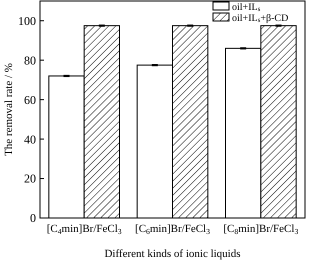 The image size is (313, 260). What do you see at coordinates (30, 99) in the screenshot?
I see `y-tick-label: 60` at bounding box center [30, 99].